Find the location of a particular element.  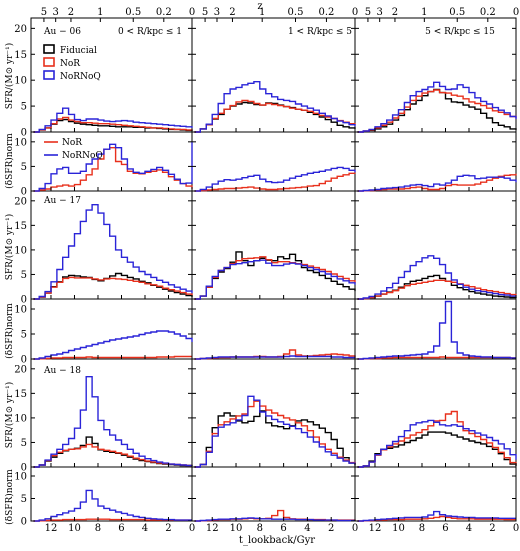

x-tick-label-c1: 12 is located at coordinates (51, 528).